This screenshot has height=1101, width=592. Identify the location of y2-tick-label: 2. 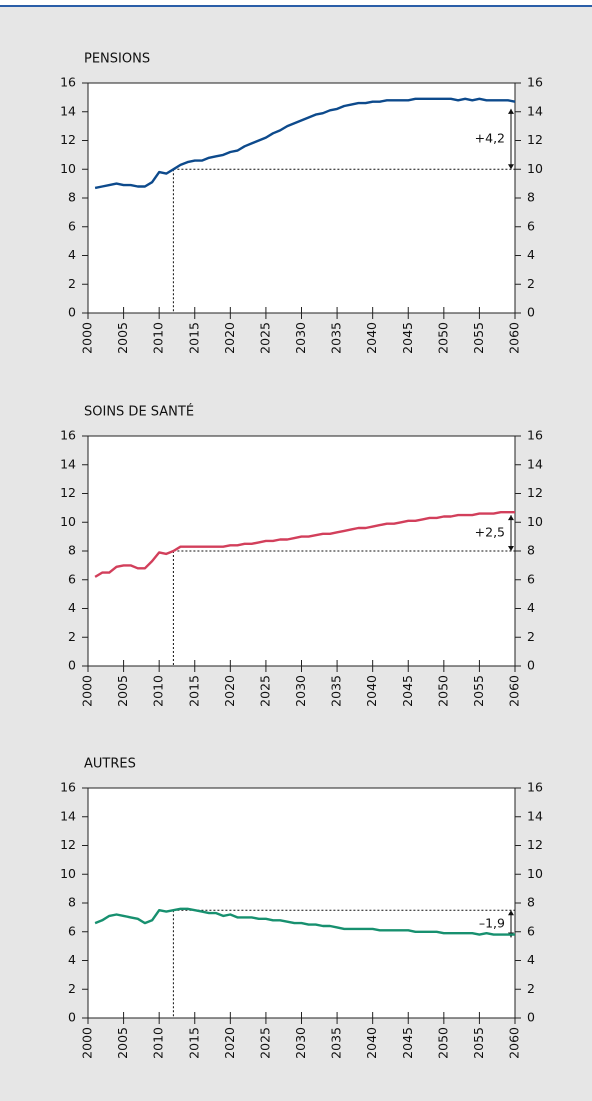
(531, 988).